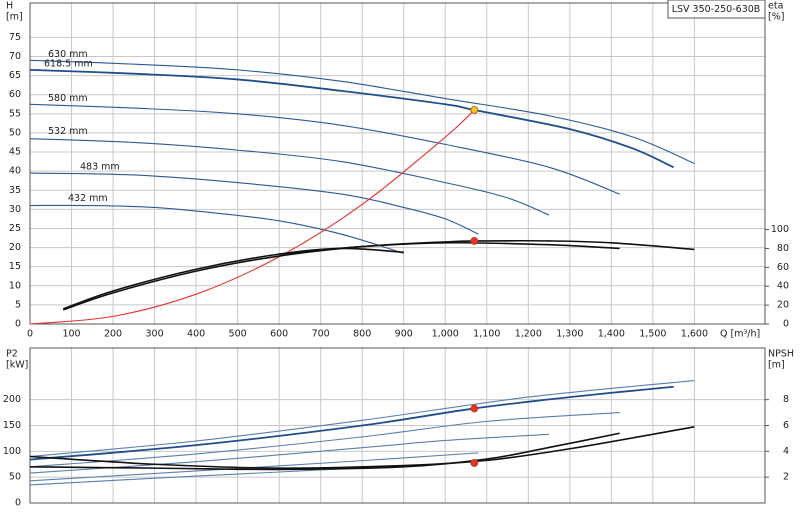 The width and height of the screenshot is (800, 520). What do you see at coordinates (15, 37) in the screenshot?
I see `y-tick-label: 75` at bounding box center [15, 37].